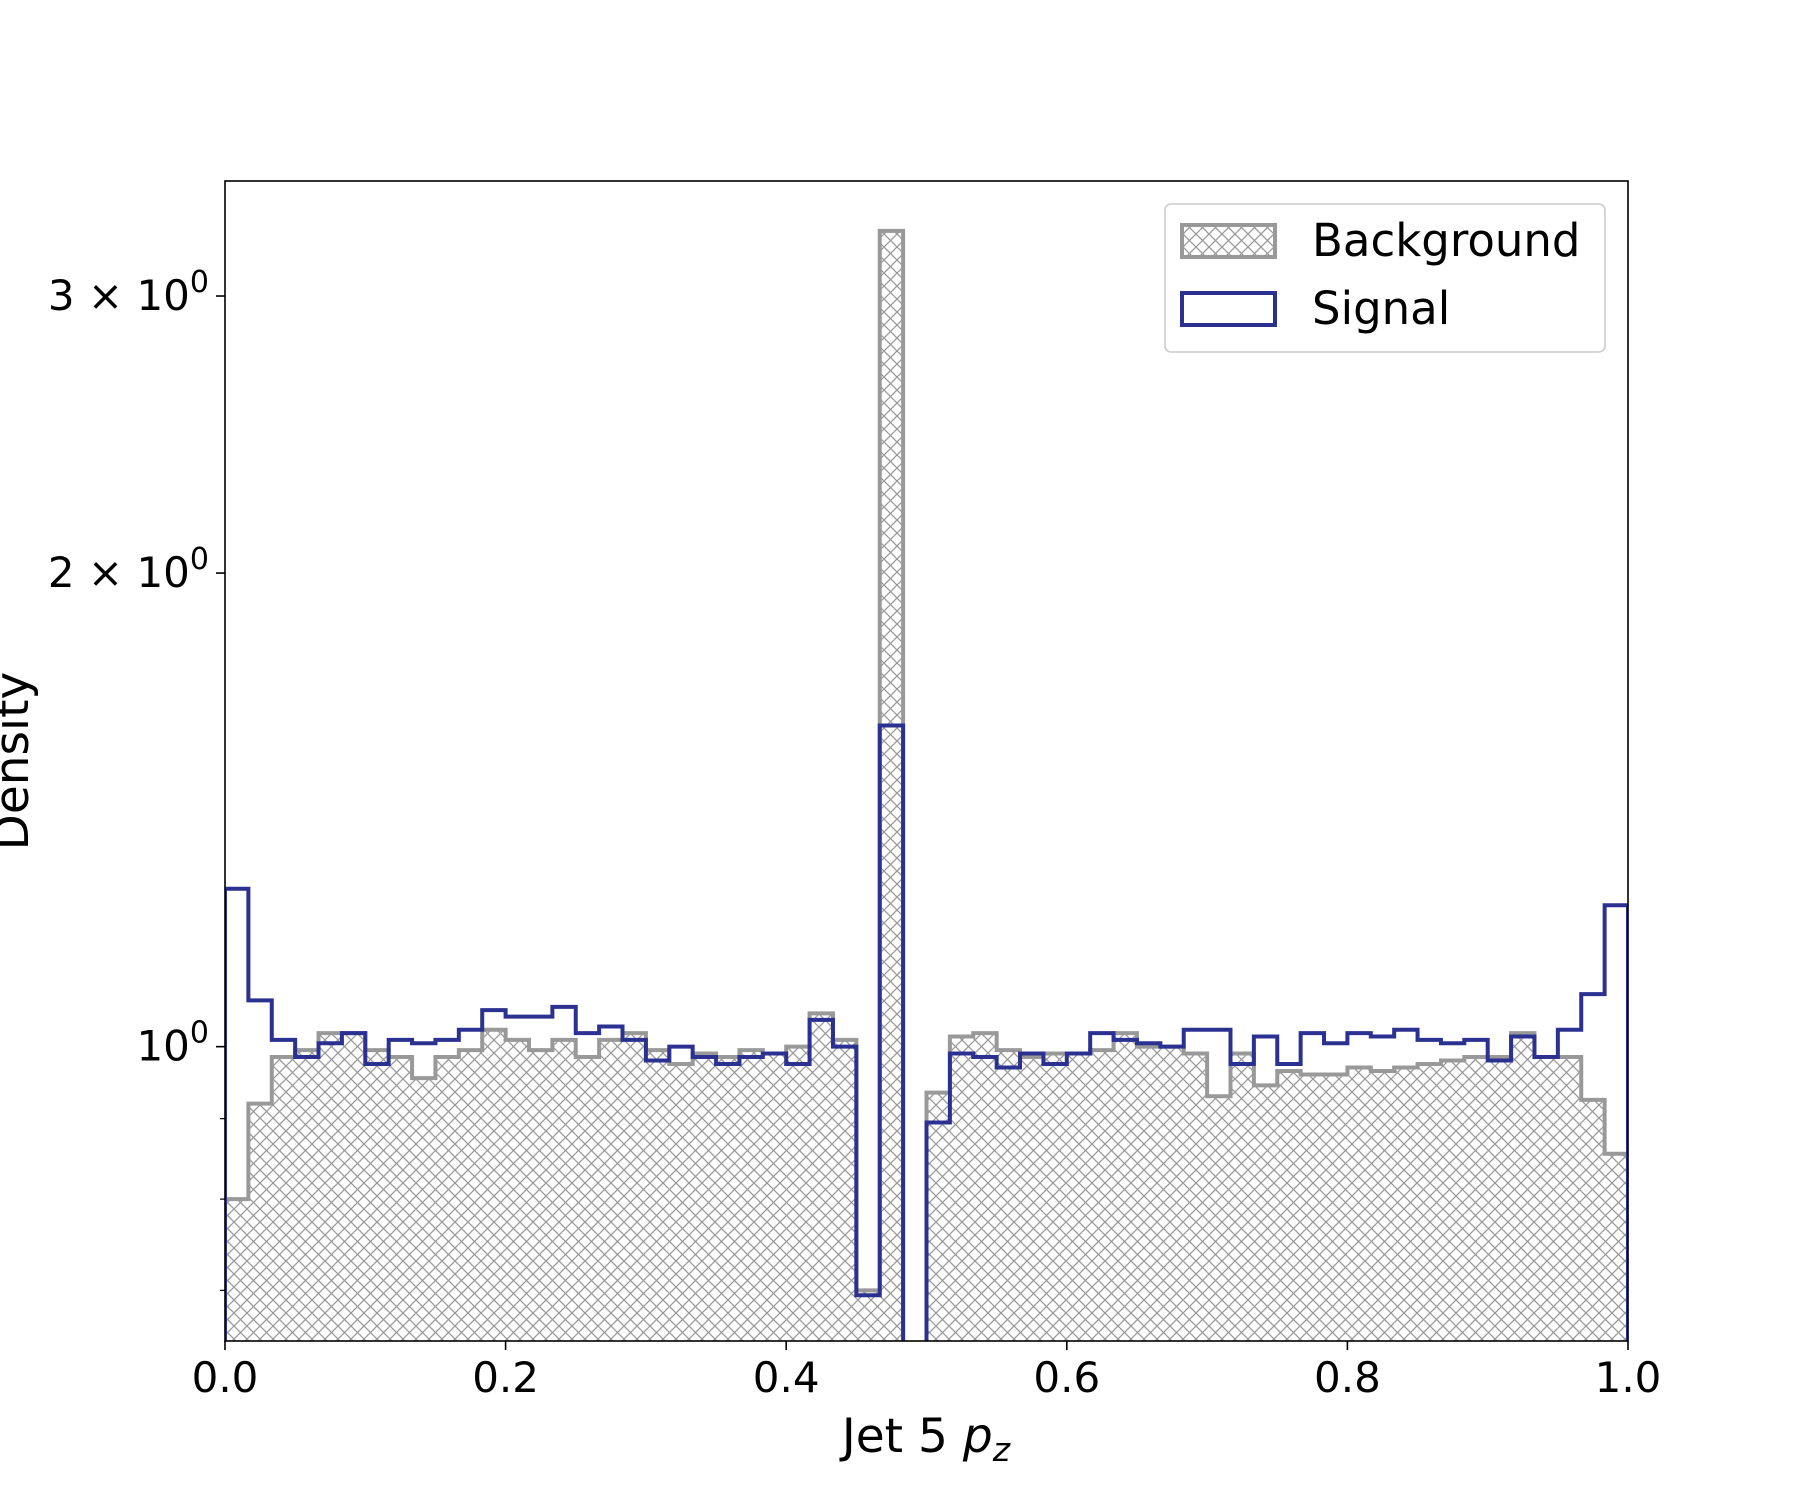 The image size is (1801, 1504). Describe the element at coordinates (1628, 1377) in the screenshot. I see `x-tick-label: 1.0` at that location.